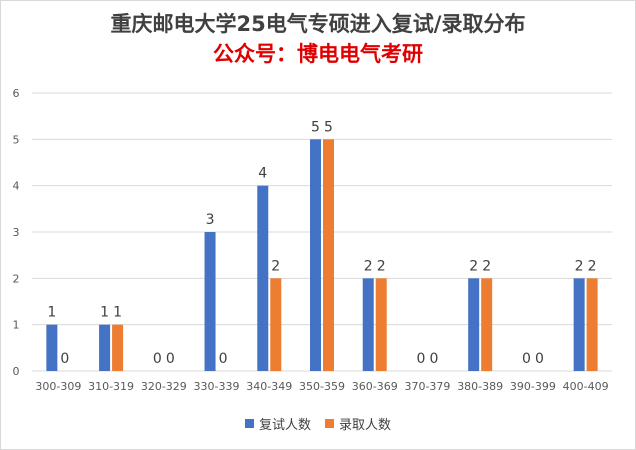 The width and height of the screenshot is (636, 450). Describe the element at coordinates (249, 423) in the screenshot. I see `legend-swatch-applicants` at that location.